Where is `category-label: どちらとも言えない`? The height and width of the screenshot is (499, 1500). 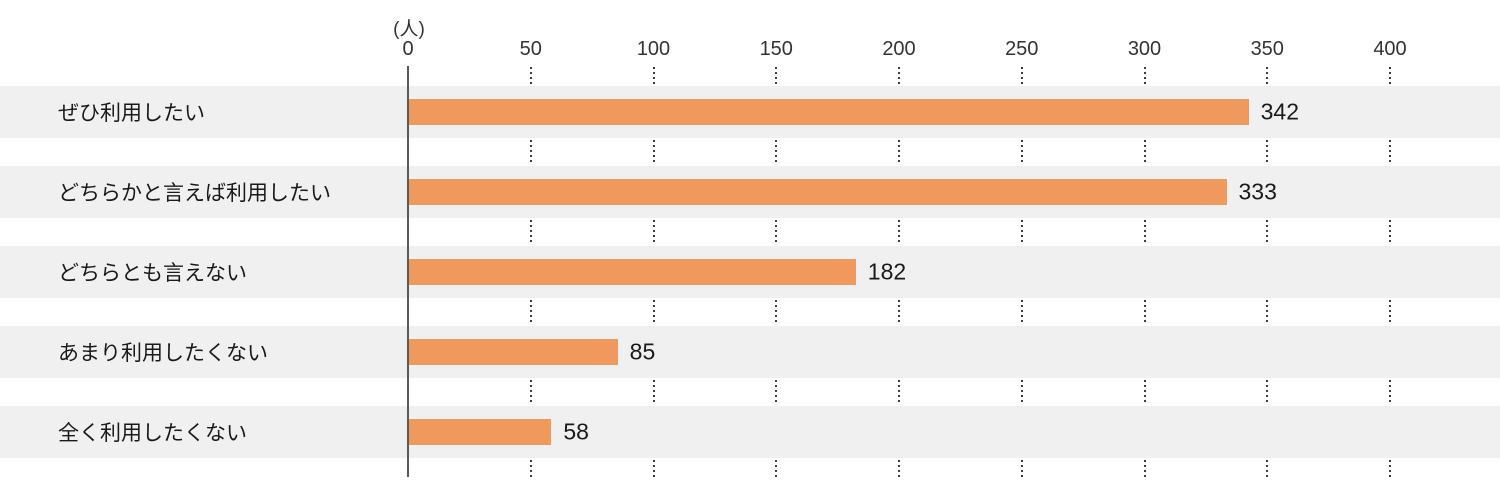 category-label: どちらとも言えない is located at coordinates (152, 273).